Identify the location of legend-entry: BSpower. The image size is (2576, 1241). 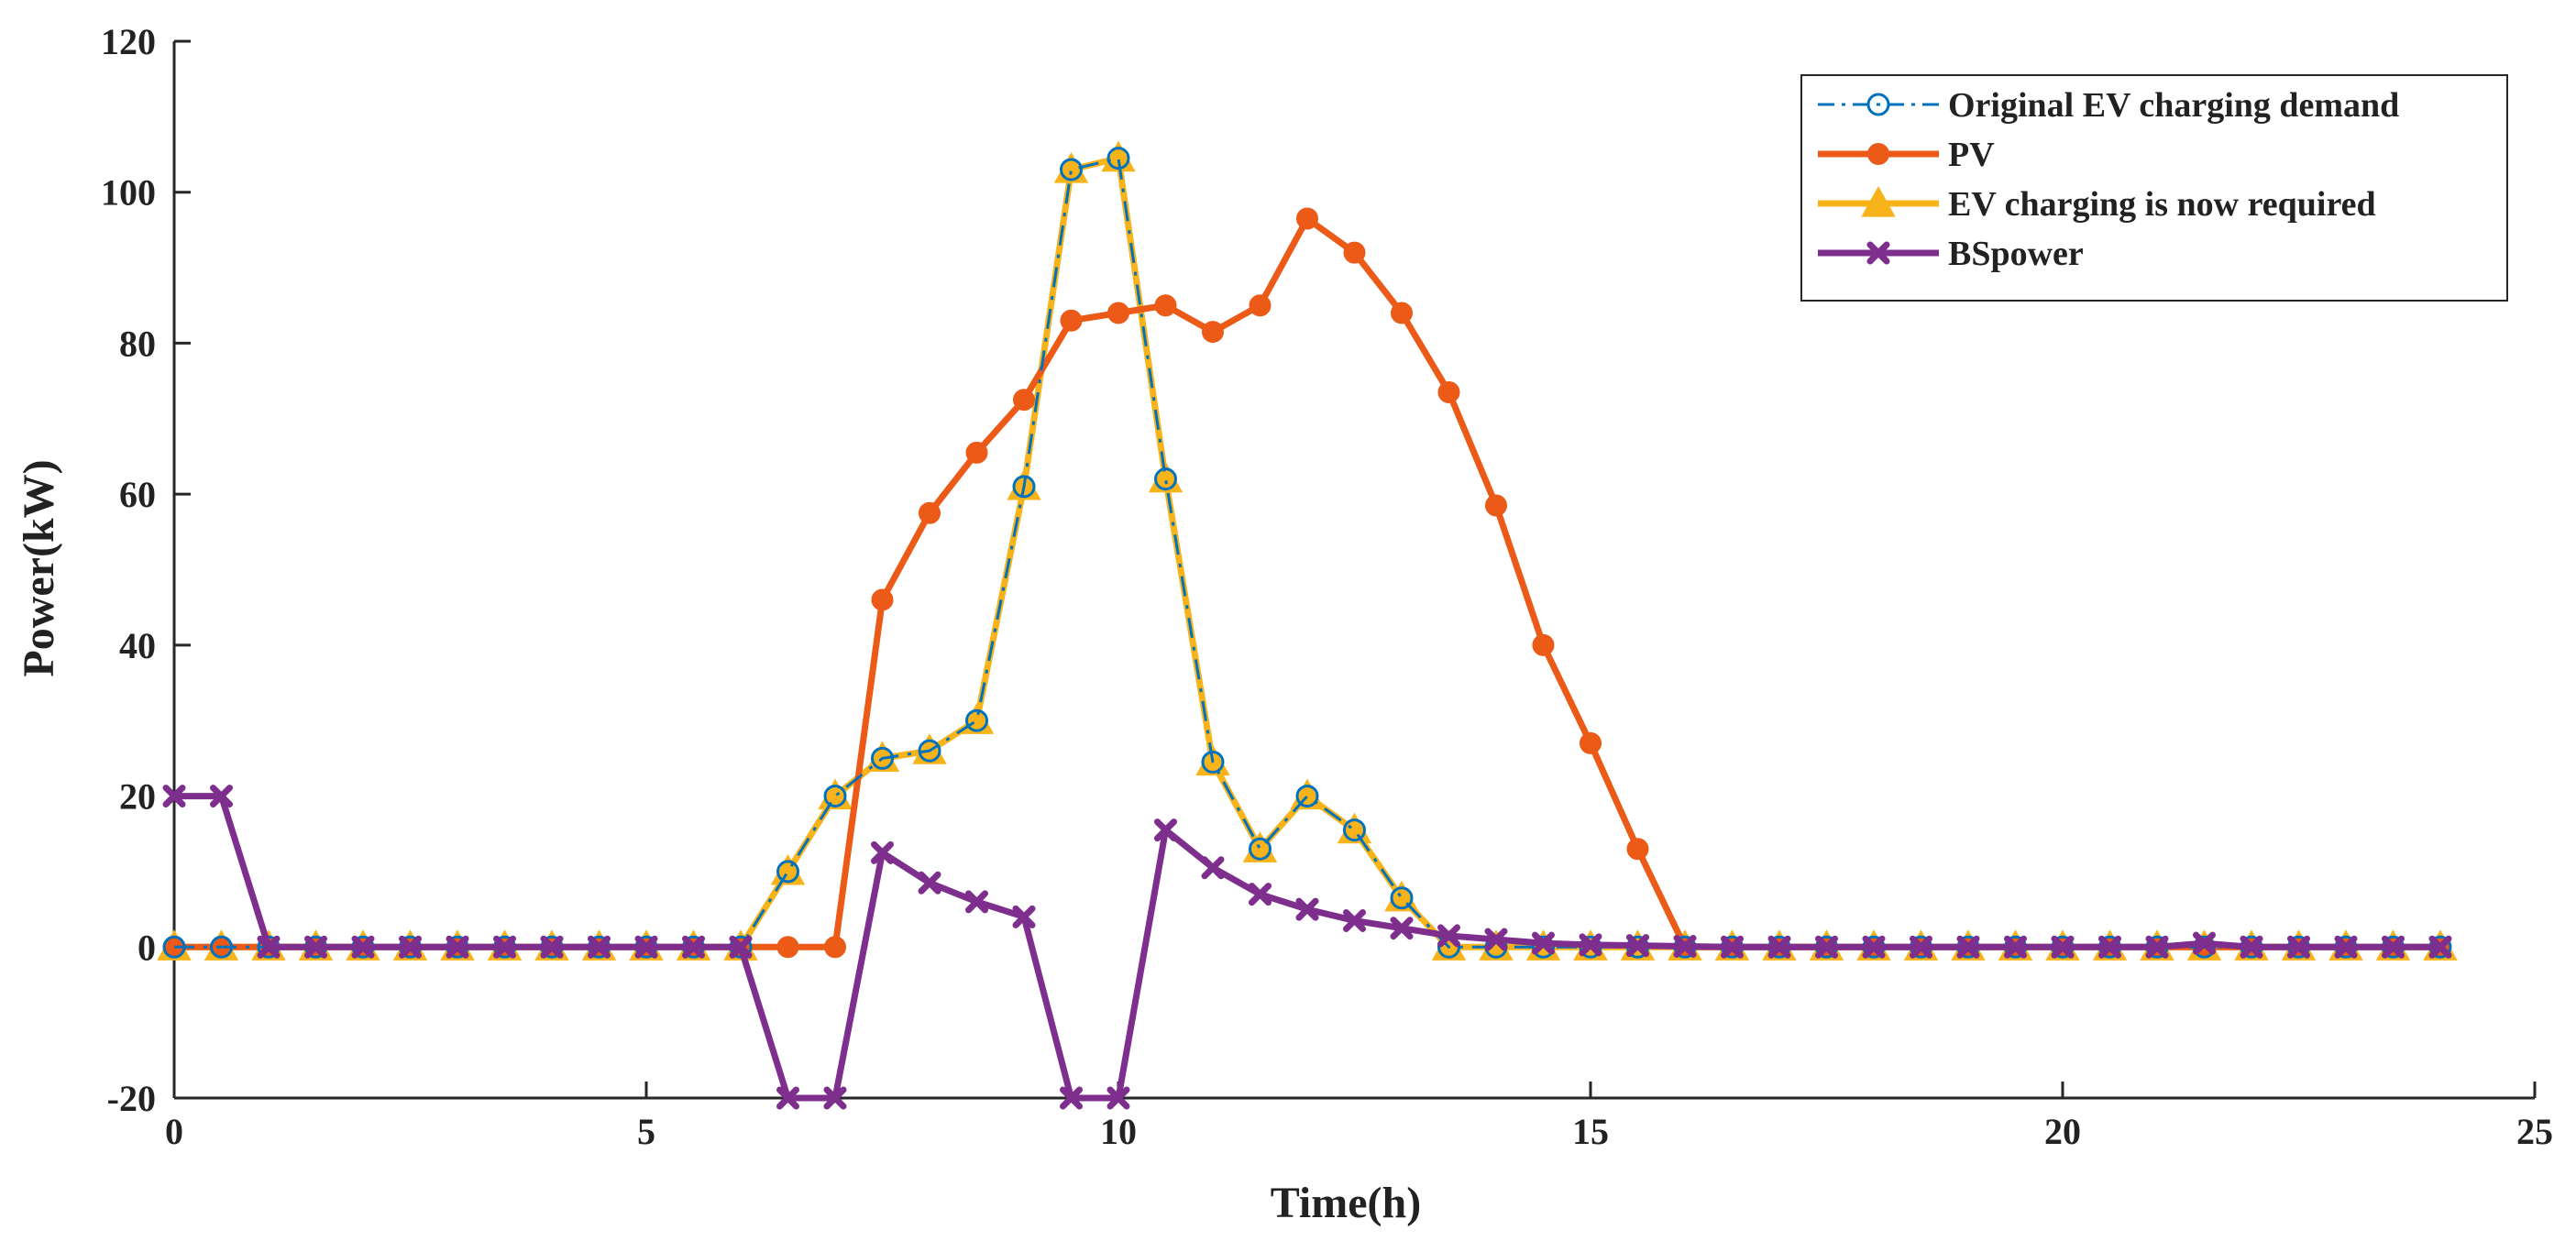
(1951, 254).